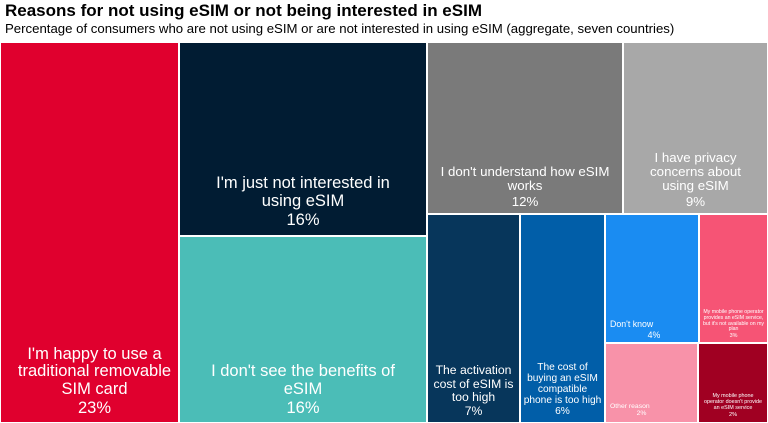 Image resolution: width=768 pixels, height=423 pixels. I want to click on tile-dont-know: Don't know 4%, so click(652, 278).